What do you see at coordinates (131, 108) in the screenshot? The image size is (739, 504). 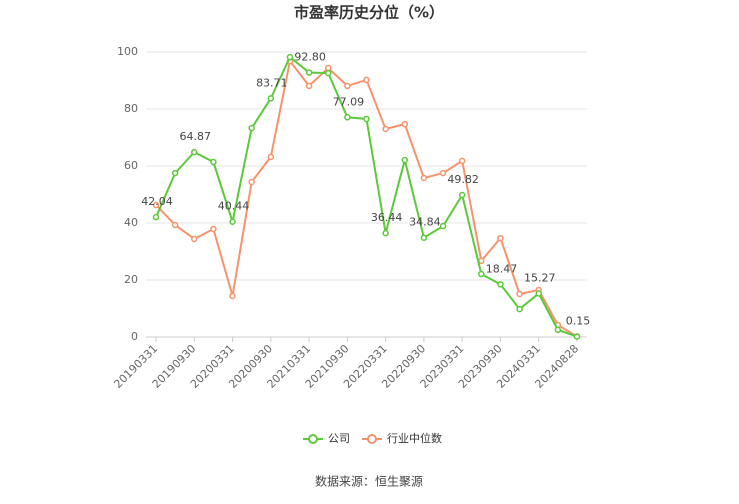 I see `y-tick-label: 80` at bounding box center [131, 108].